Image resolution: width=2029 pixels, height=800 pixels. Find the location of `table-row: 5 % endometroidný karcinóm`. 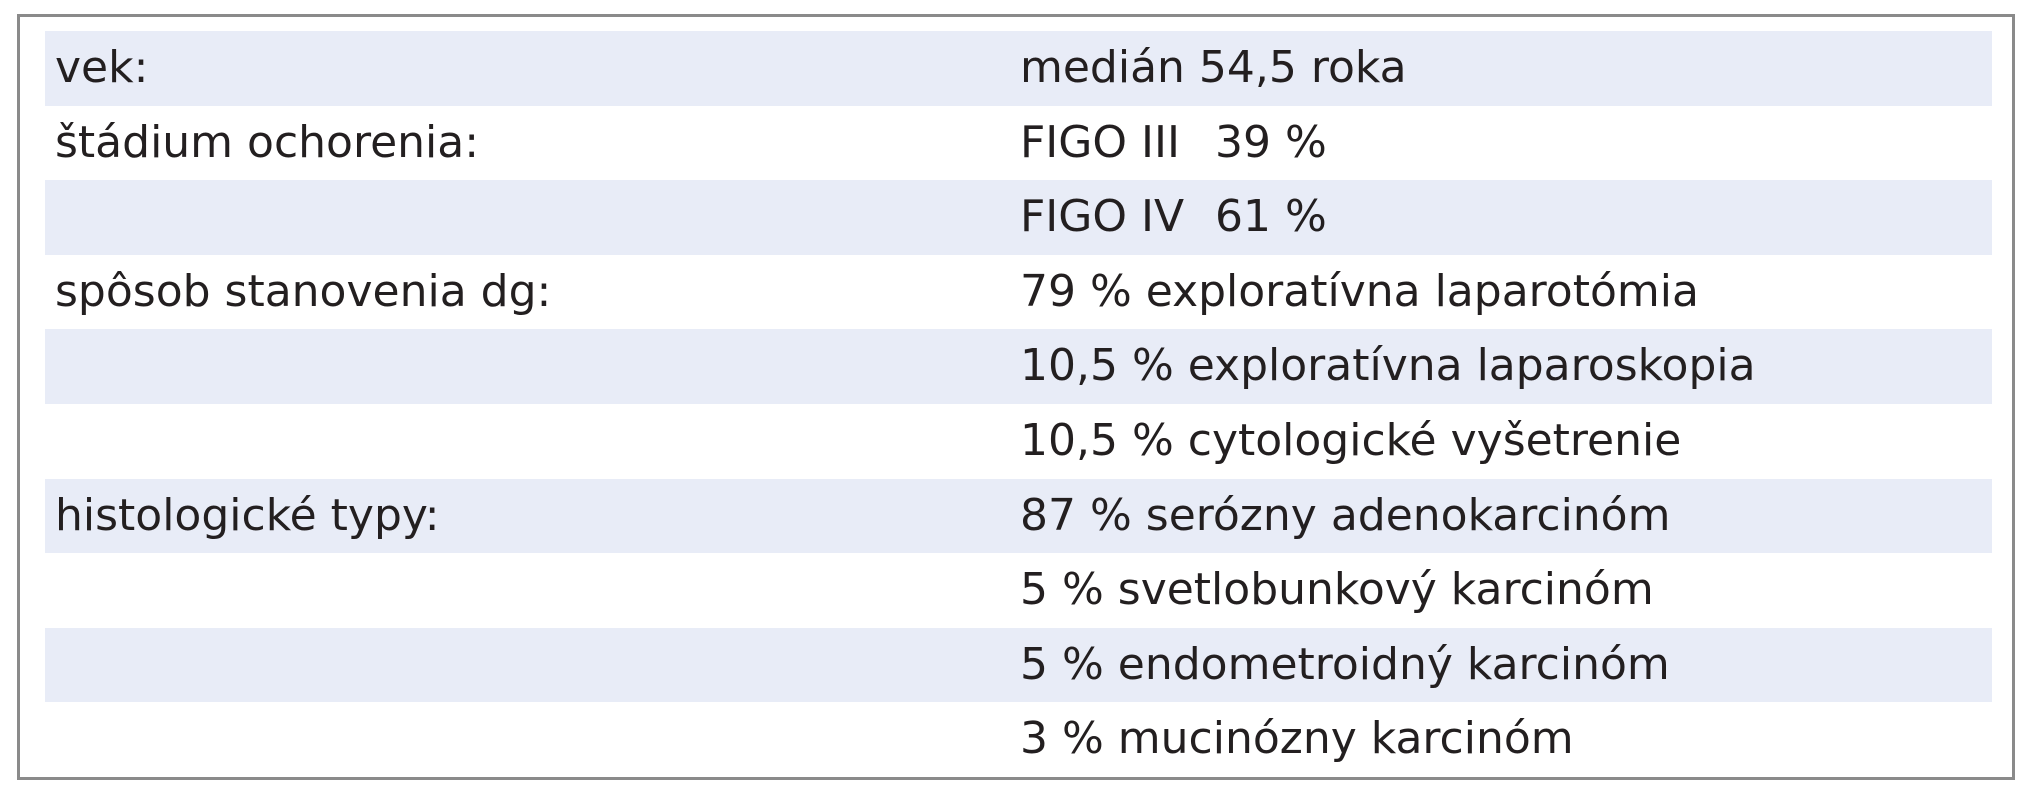

table-row: 5 % endometroidný karcinóm is located at coordinates (1018, 665).